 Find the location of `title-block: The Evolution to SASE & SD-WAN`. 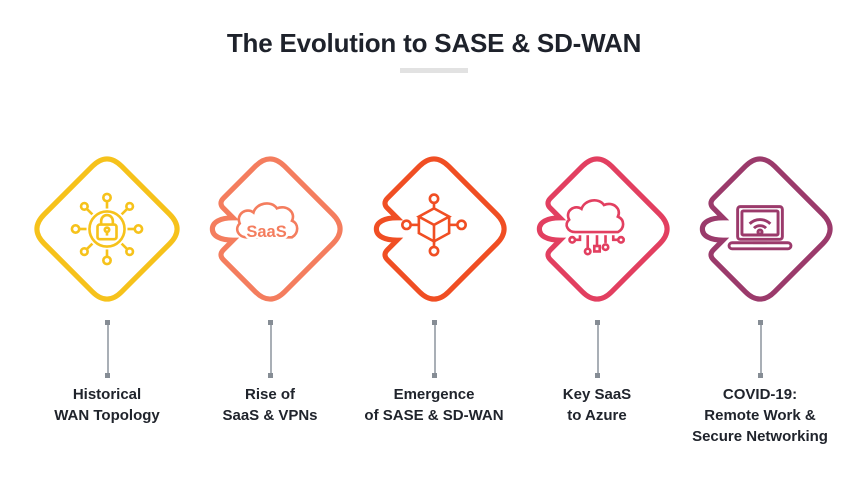

title-block: The Evolution to SASE & SD-WAN is located at coordinates (434, 50).